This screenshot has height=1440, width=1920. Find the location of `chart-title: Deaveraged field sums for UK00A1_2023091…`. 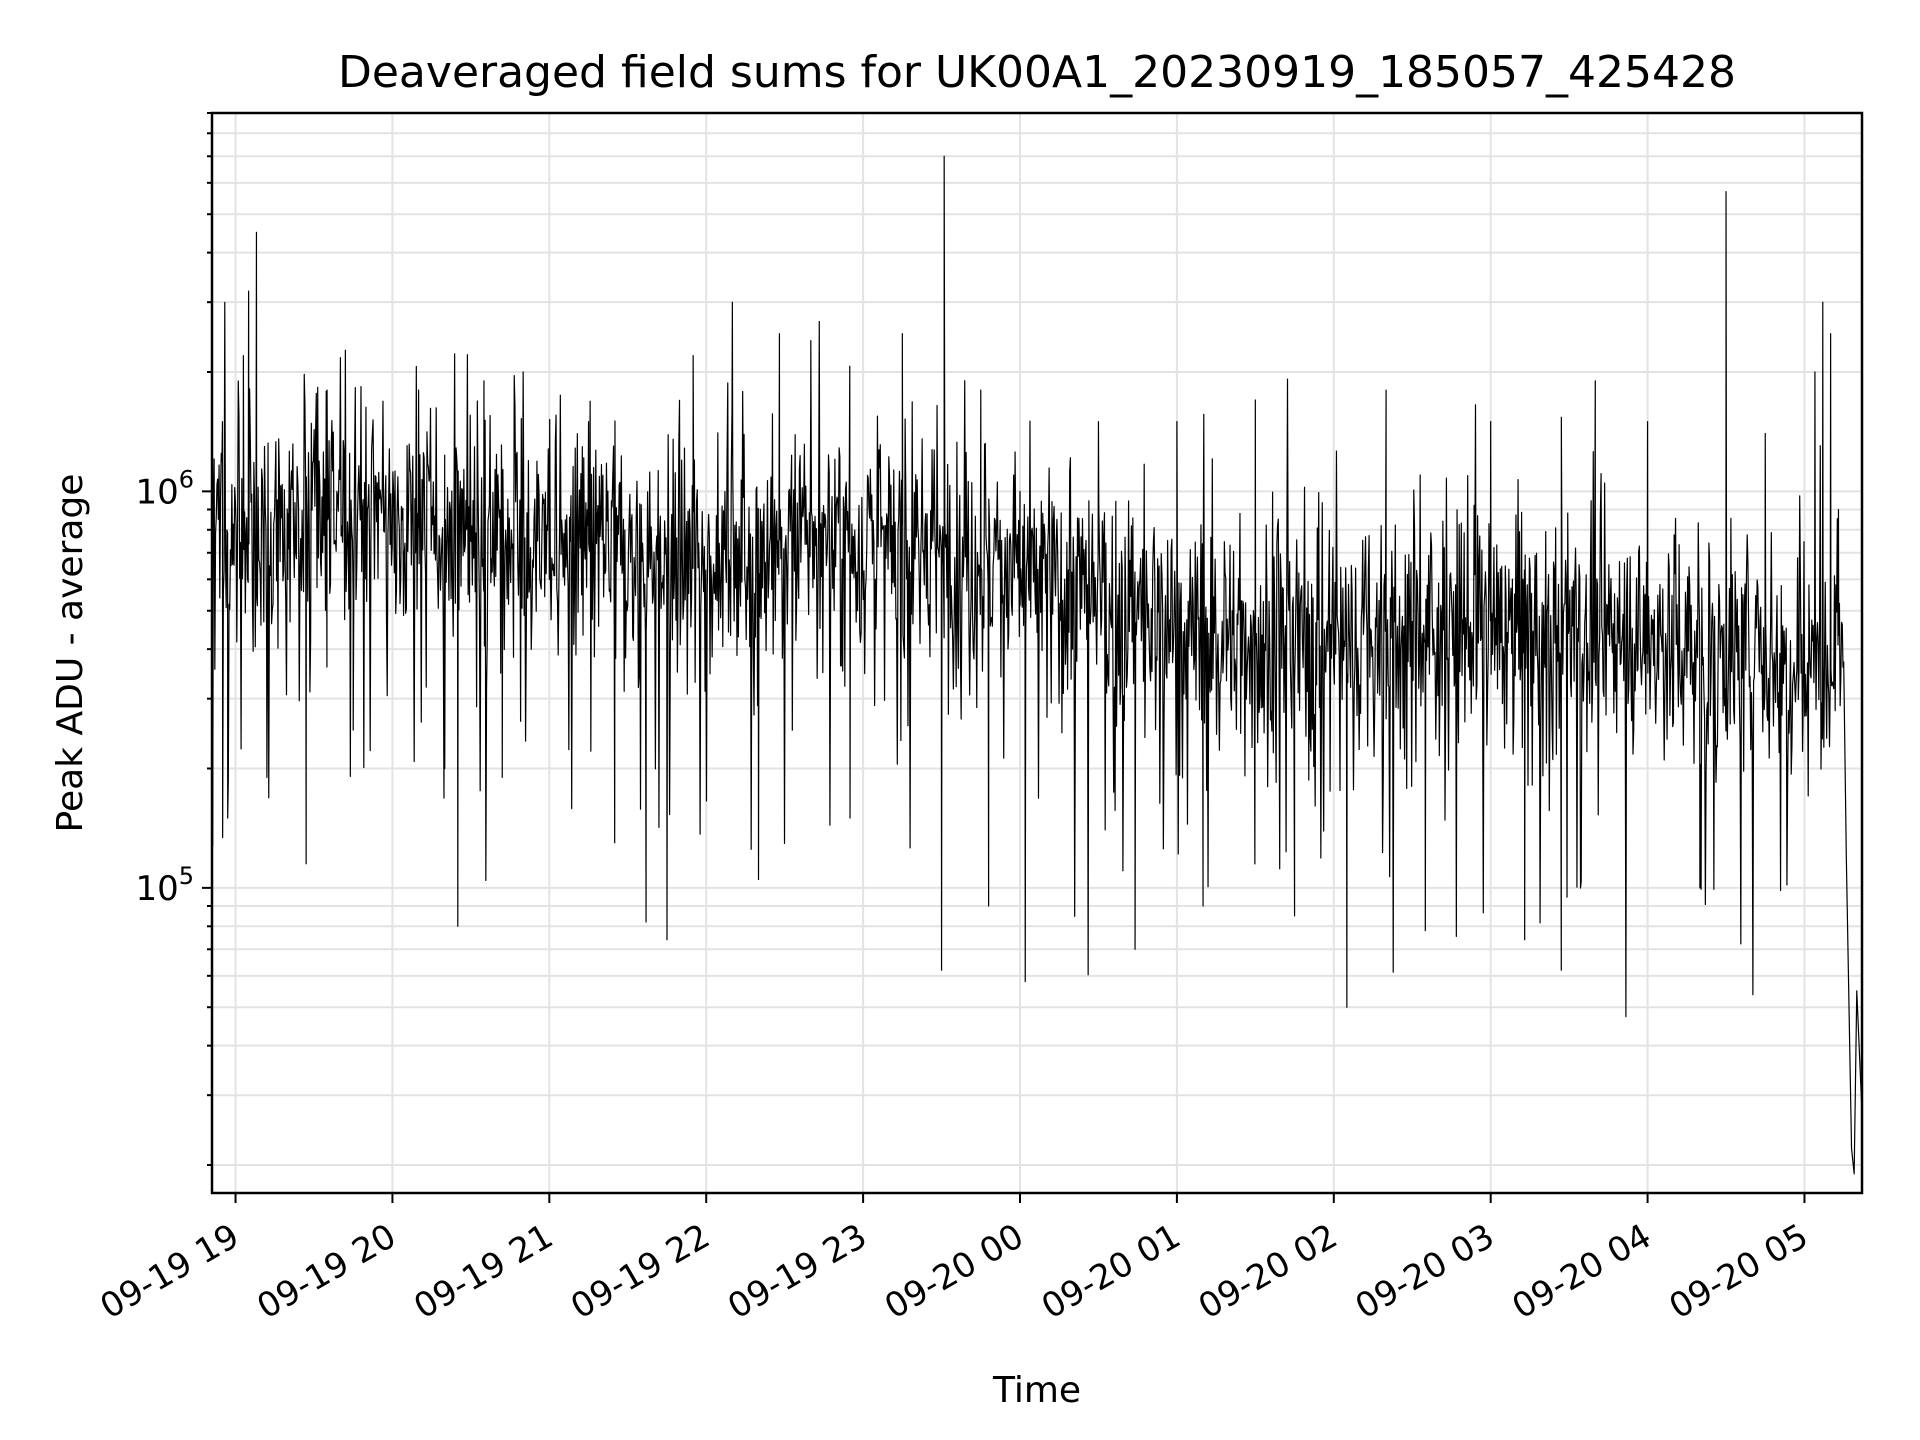

chart-title: Deaveraged field sums for UK00A1_2023091… is located at coordinates (1037, 72).